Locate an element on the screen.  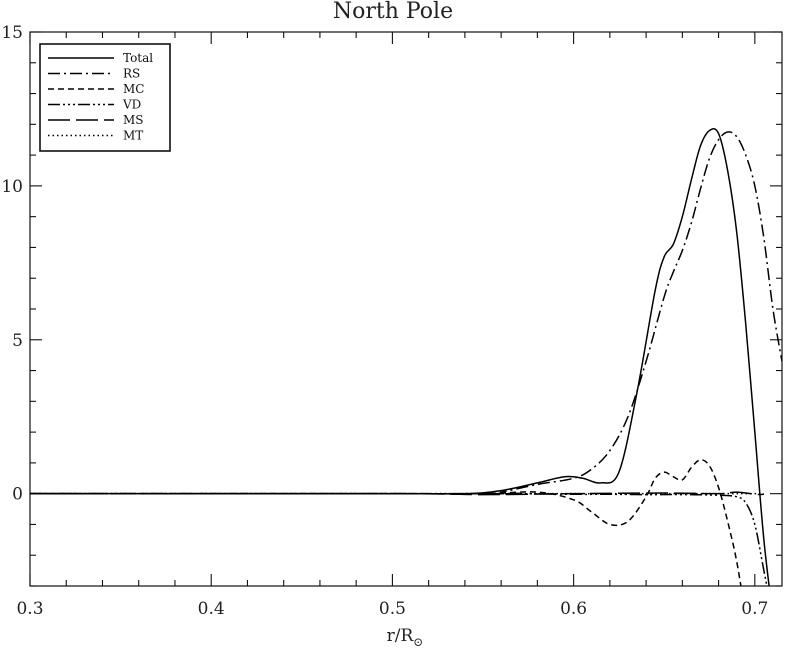
legend-label-mt: MT is located at coordinates (133, 136).